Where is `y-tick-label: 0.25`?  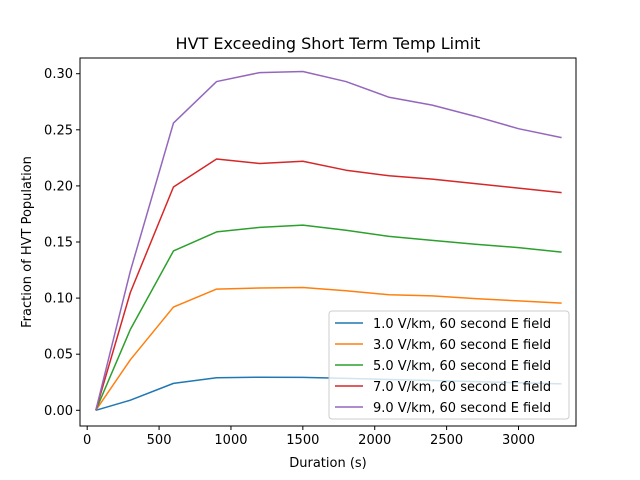 y-tick-label: 0.25 is located at coordinates (58, 130).